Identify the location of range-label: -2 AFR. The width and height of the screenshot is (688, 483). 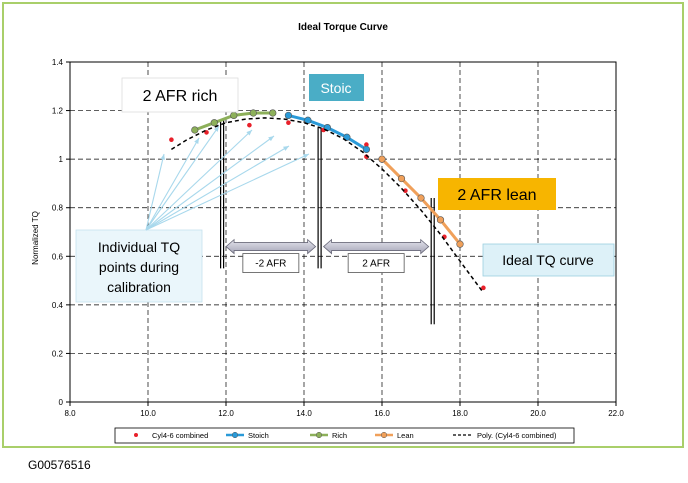
(270, 264).